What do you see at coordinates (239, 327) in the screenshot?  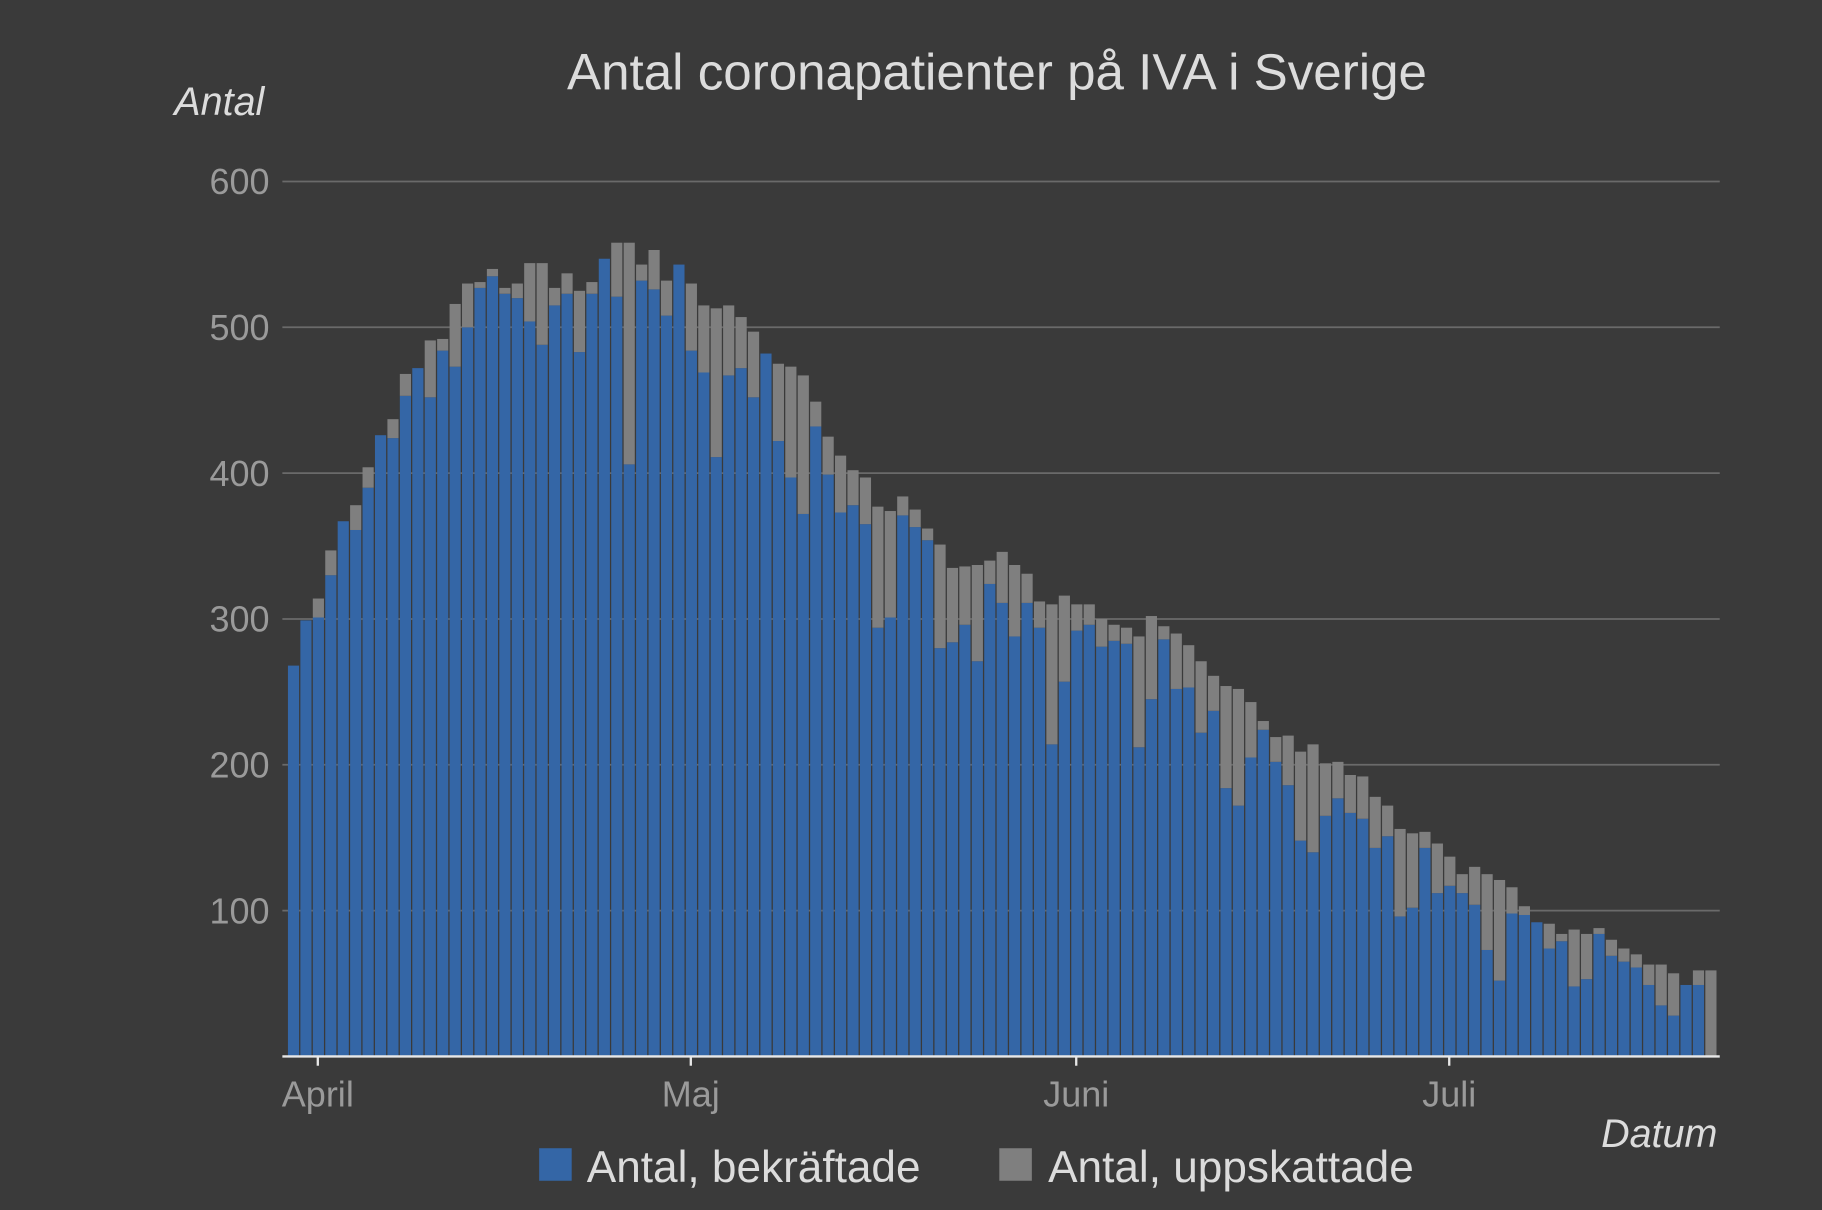 I see `y-tick-label: 500` at bounding box center [239, 327].